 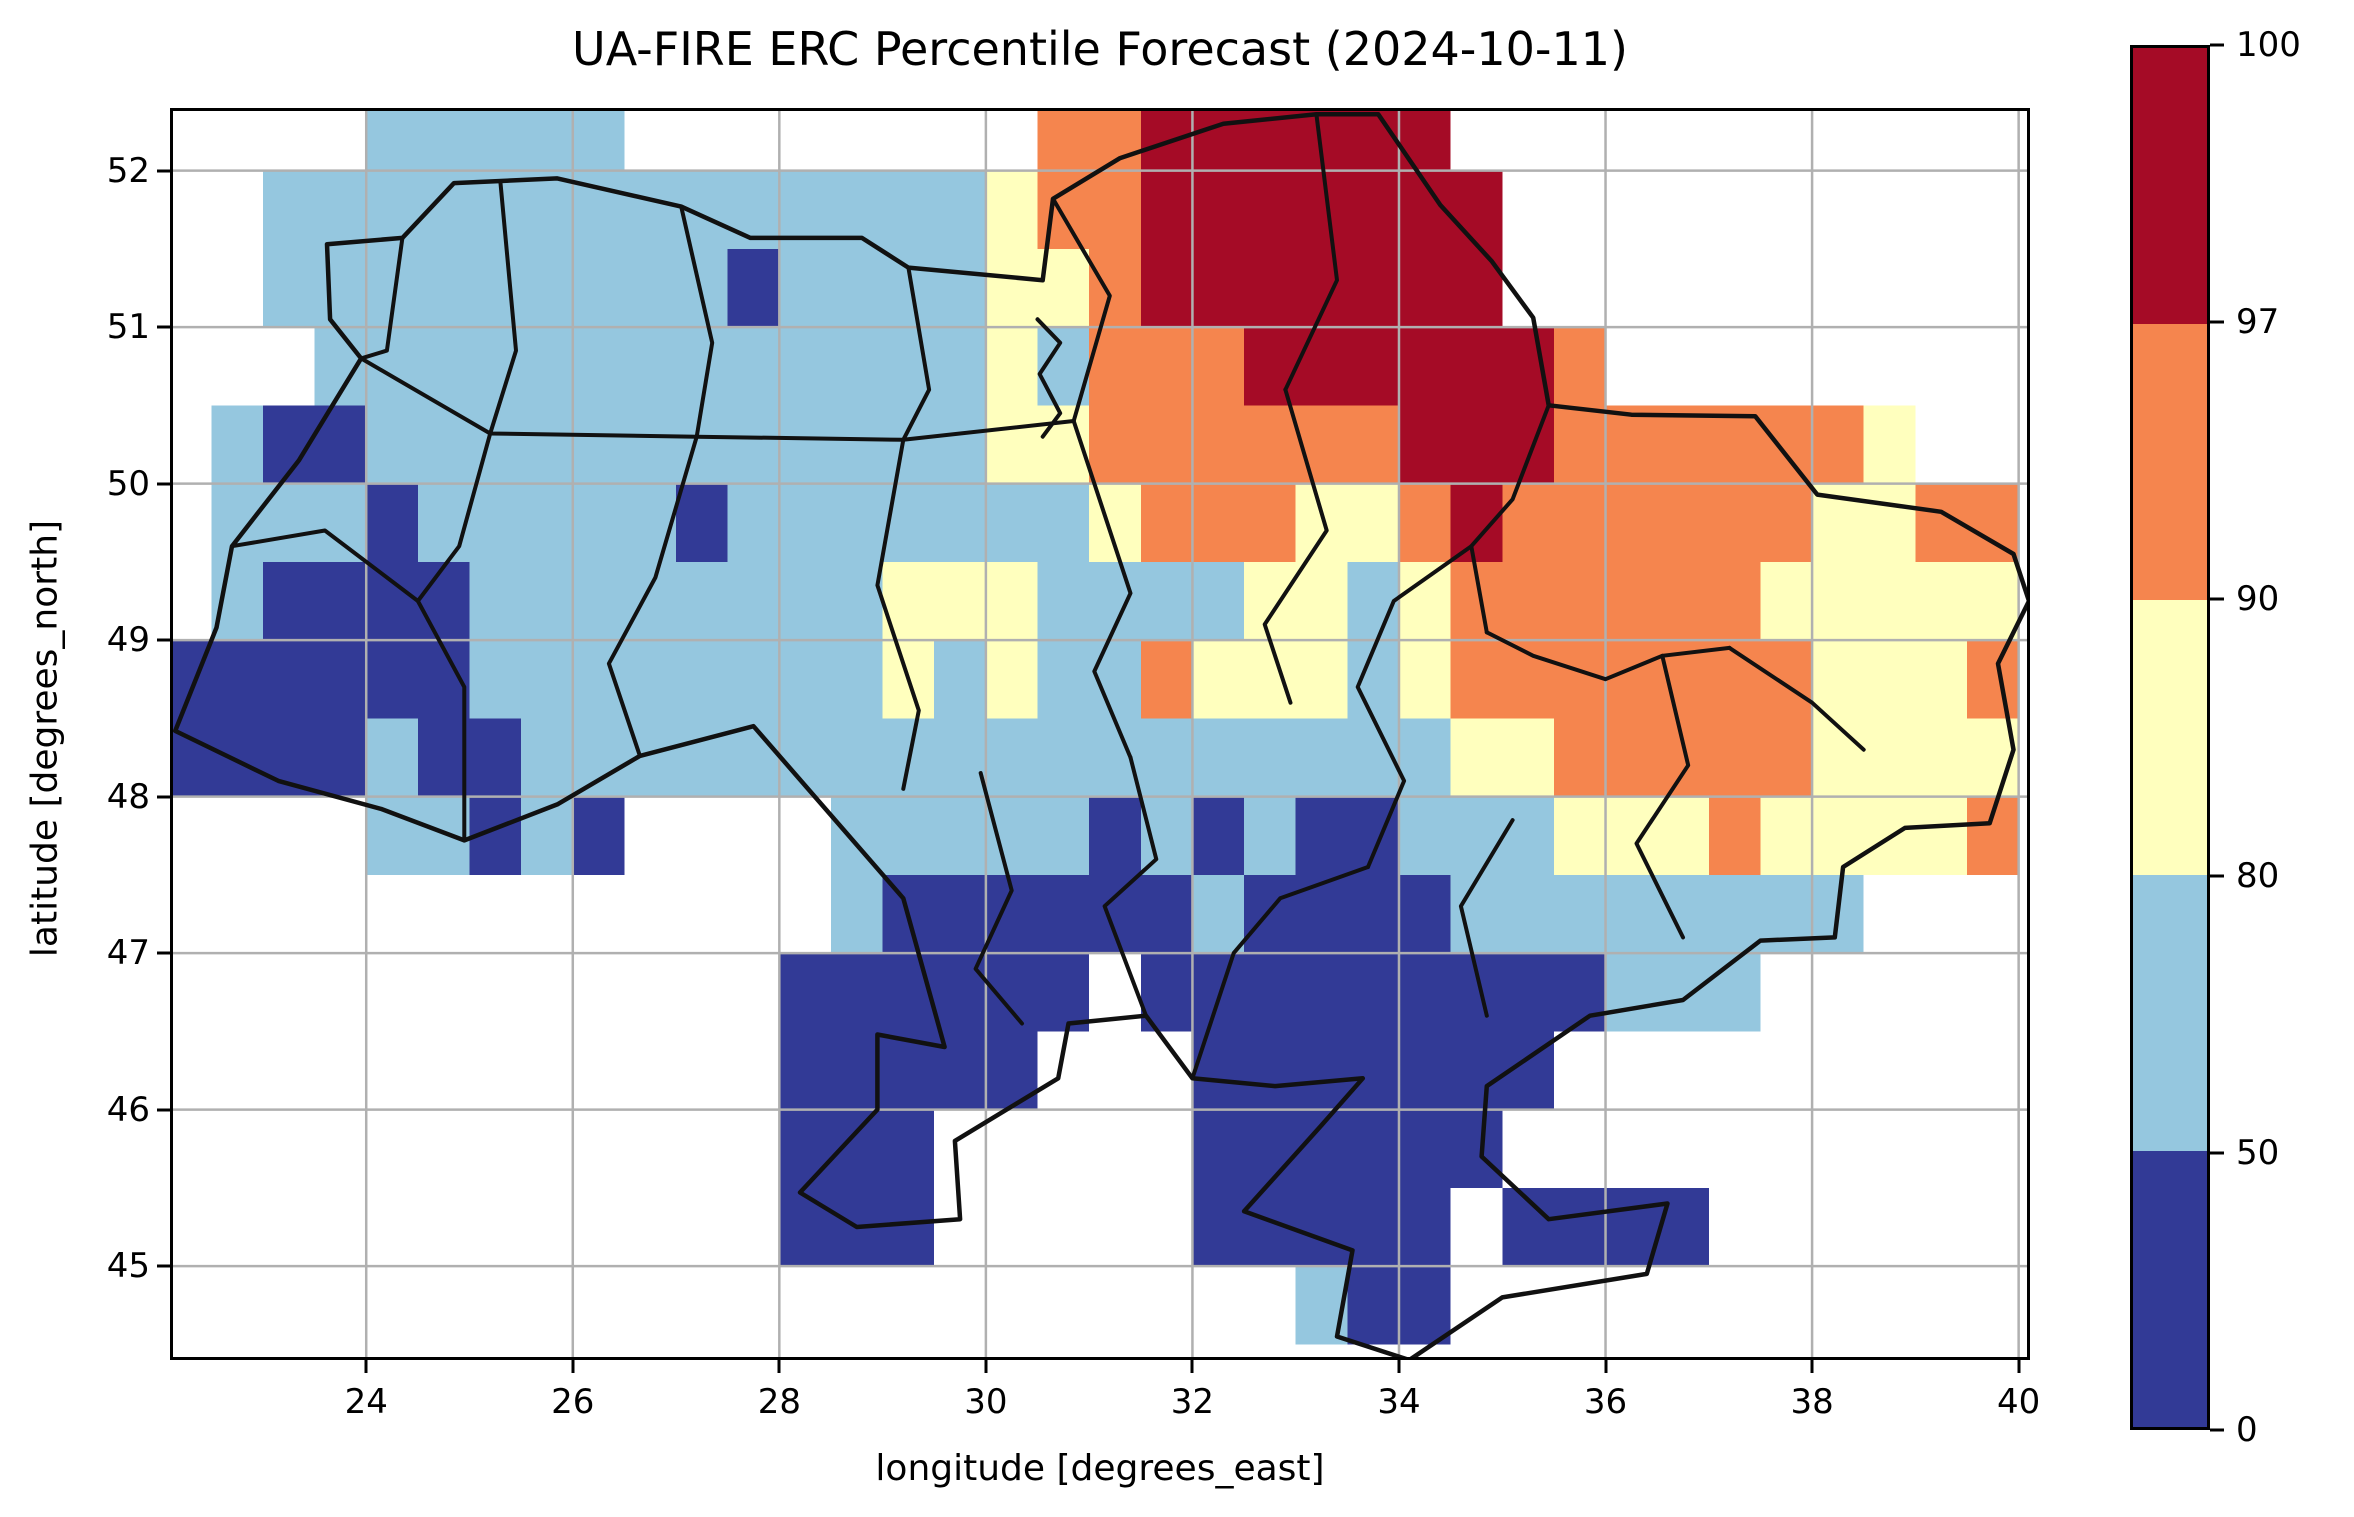 What do you see at coordinates (128, 953) in the screenshot?
I see `y-tick-label: 47` at bounding box center [128, 953].